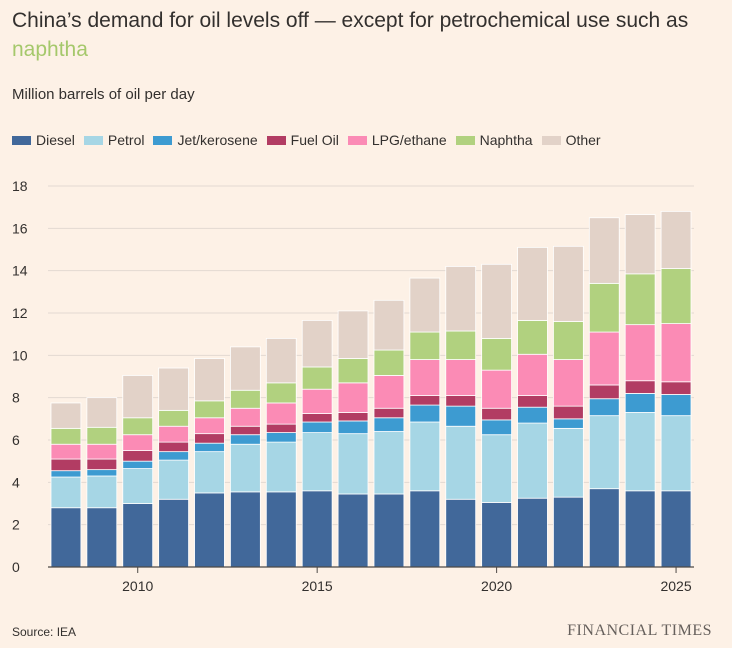 The height and width of the screenshot is (648, 732). I want to click on legend-label: LPG/ethane, so click(409, 140).